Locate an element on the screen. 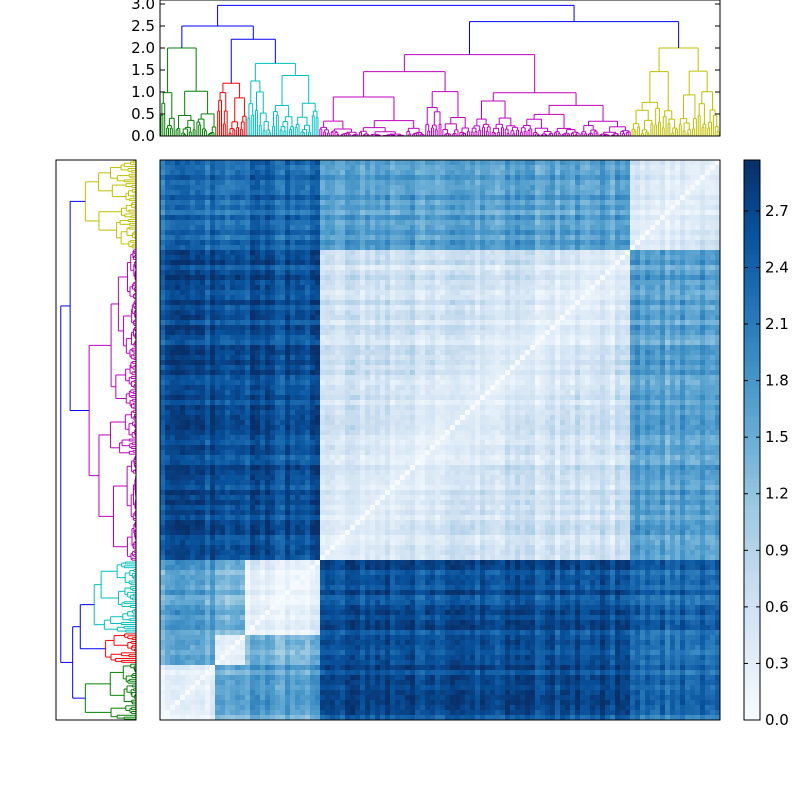 The image size is (800, 800). top-dendrogram is located at coordinates (440, 68).